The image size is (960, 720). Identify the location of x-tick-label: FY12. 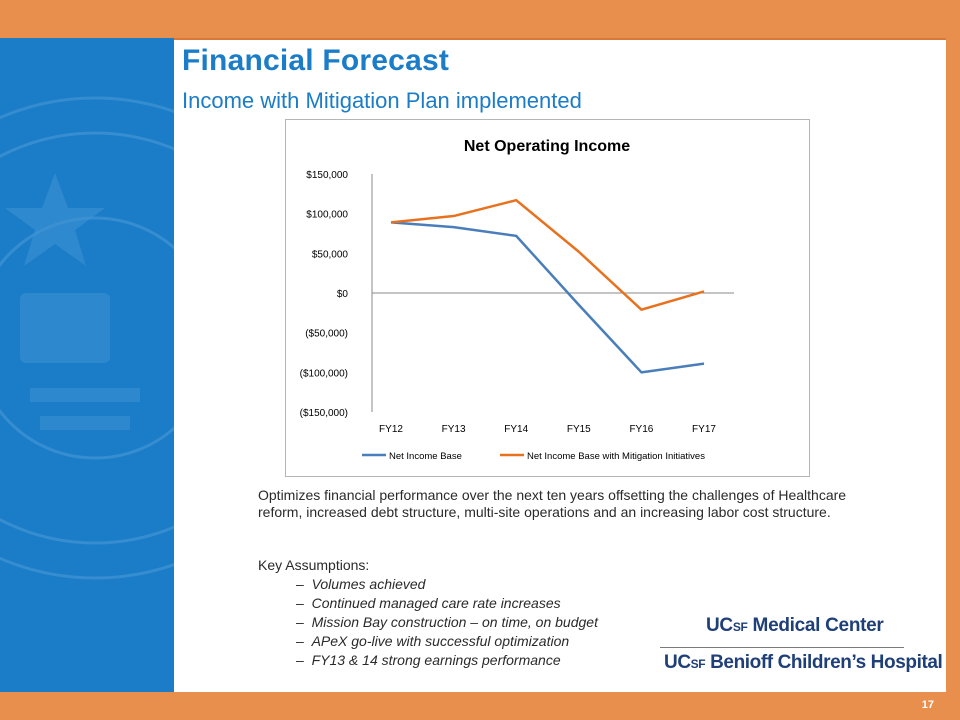
(391, 429).